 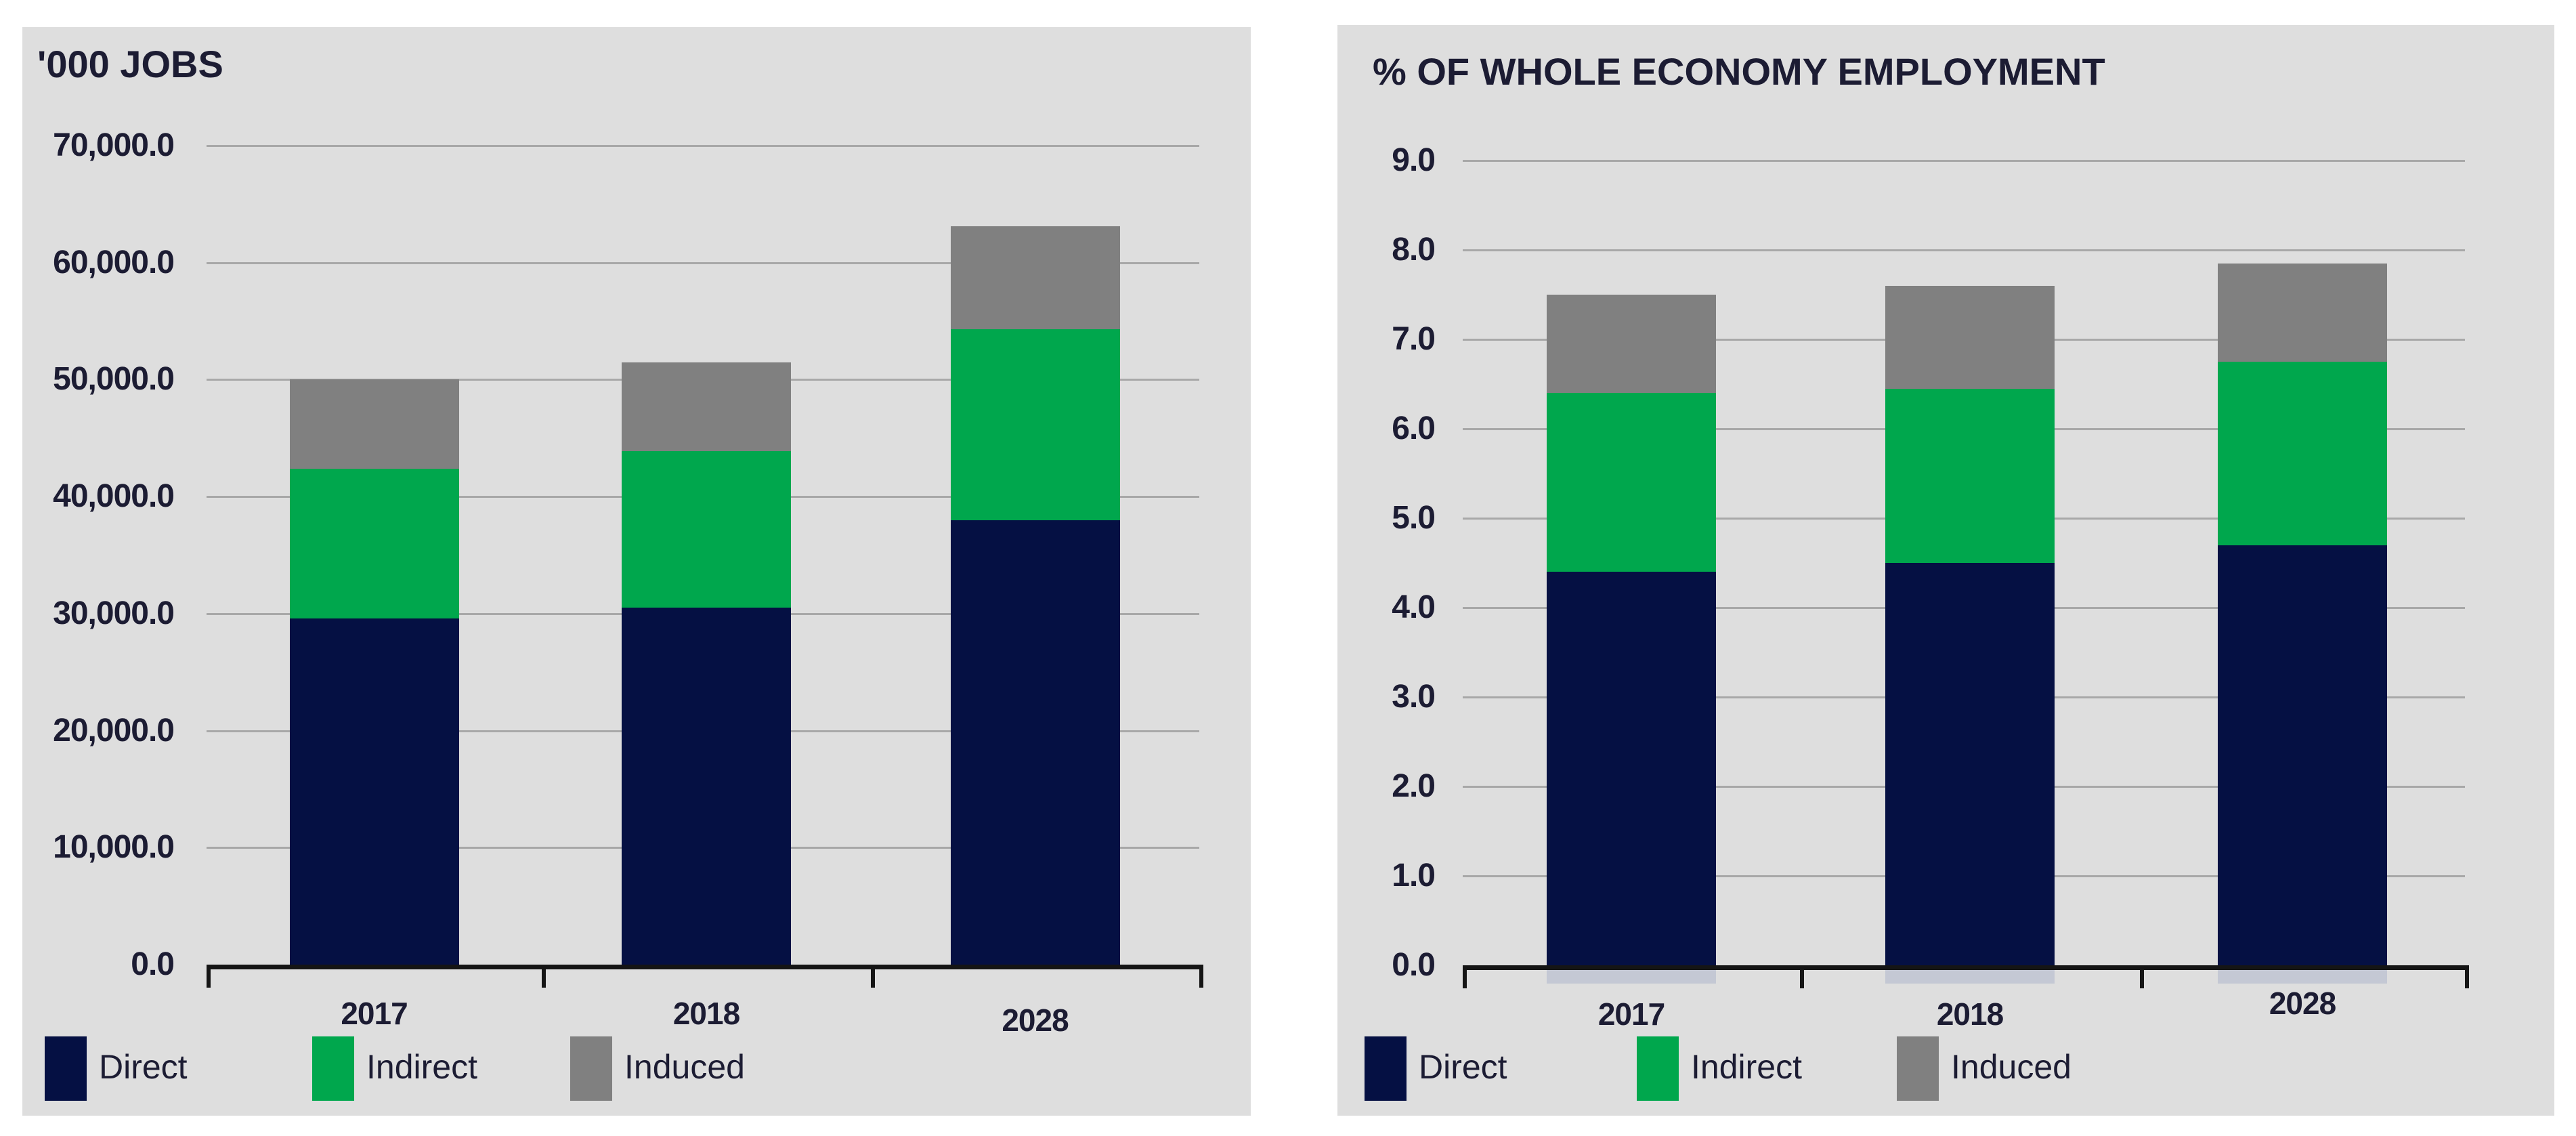 I want to click on share-bar-segment-direct-2018, so click(x=1970, y=764).